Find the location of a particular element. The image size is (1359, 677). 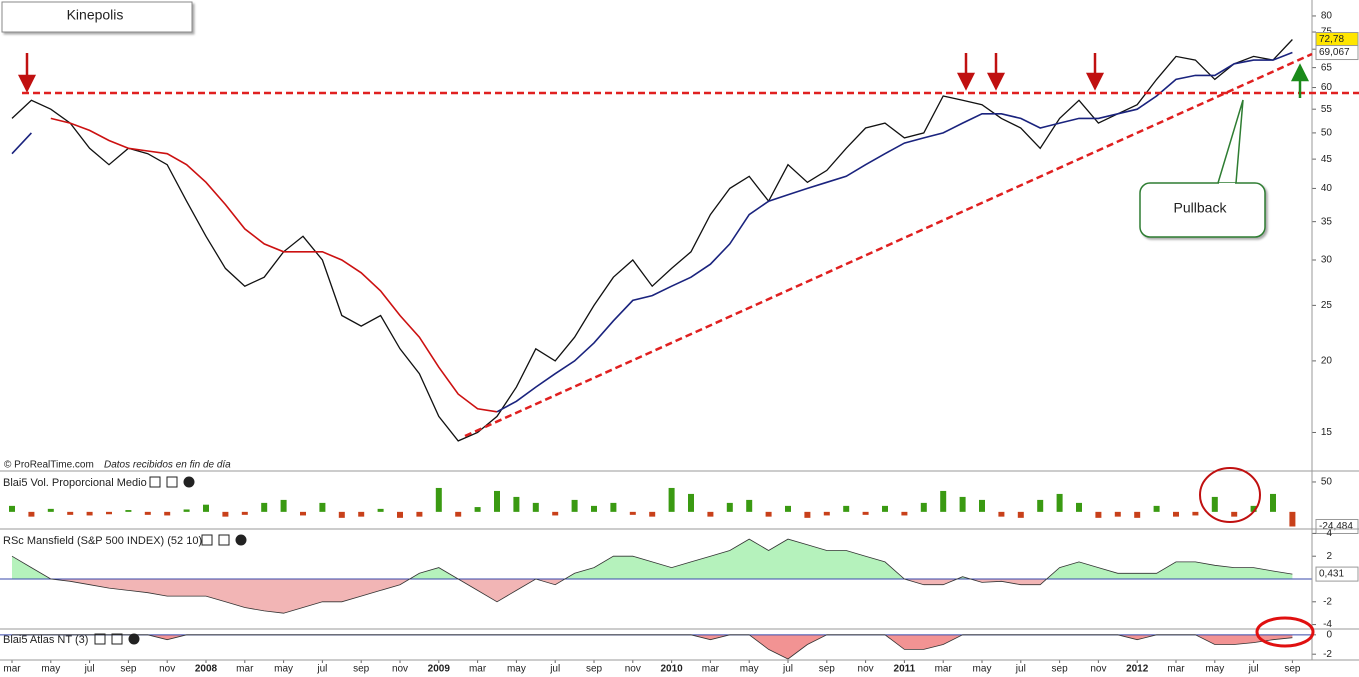

up-arrow is located at coordinates (1300, 80).